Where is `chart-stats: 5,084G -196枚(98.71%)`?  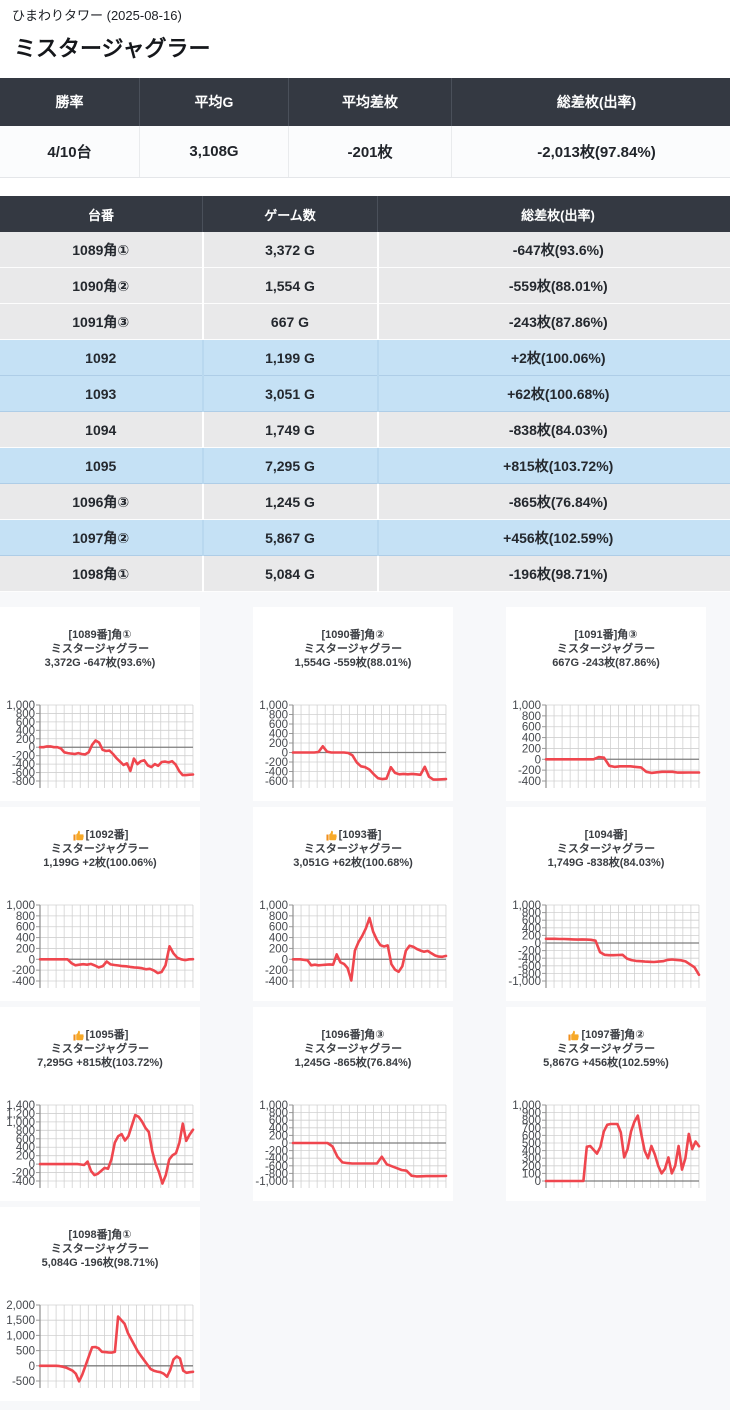 chart-stats: 5,084G -196枚(98.71%) is located at coordinates (100, 1263).